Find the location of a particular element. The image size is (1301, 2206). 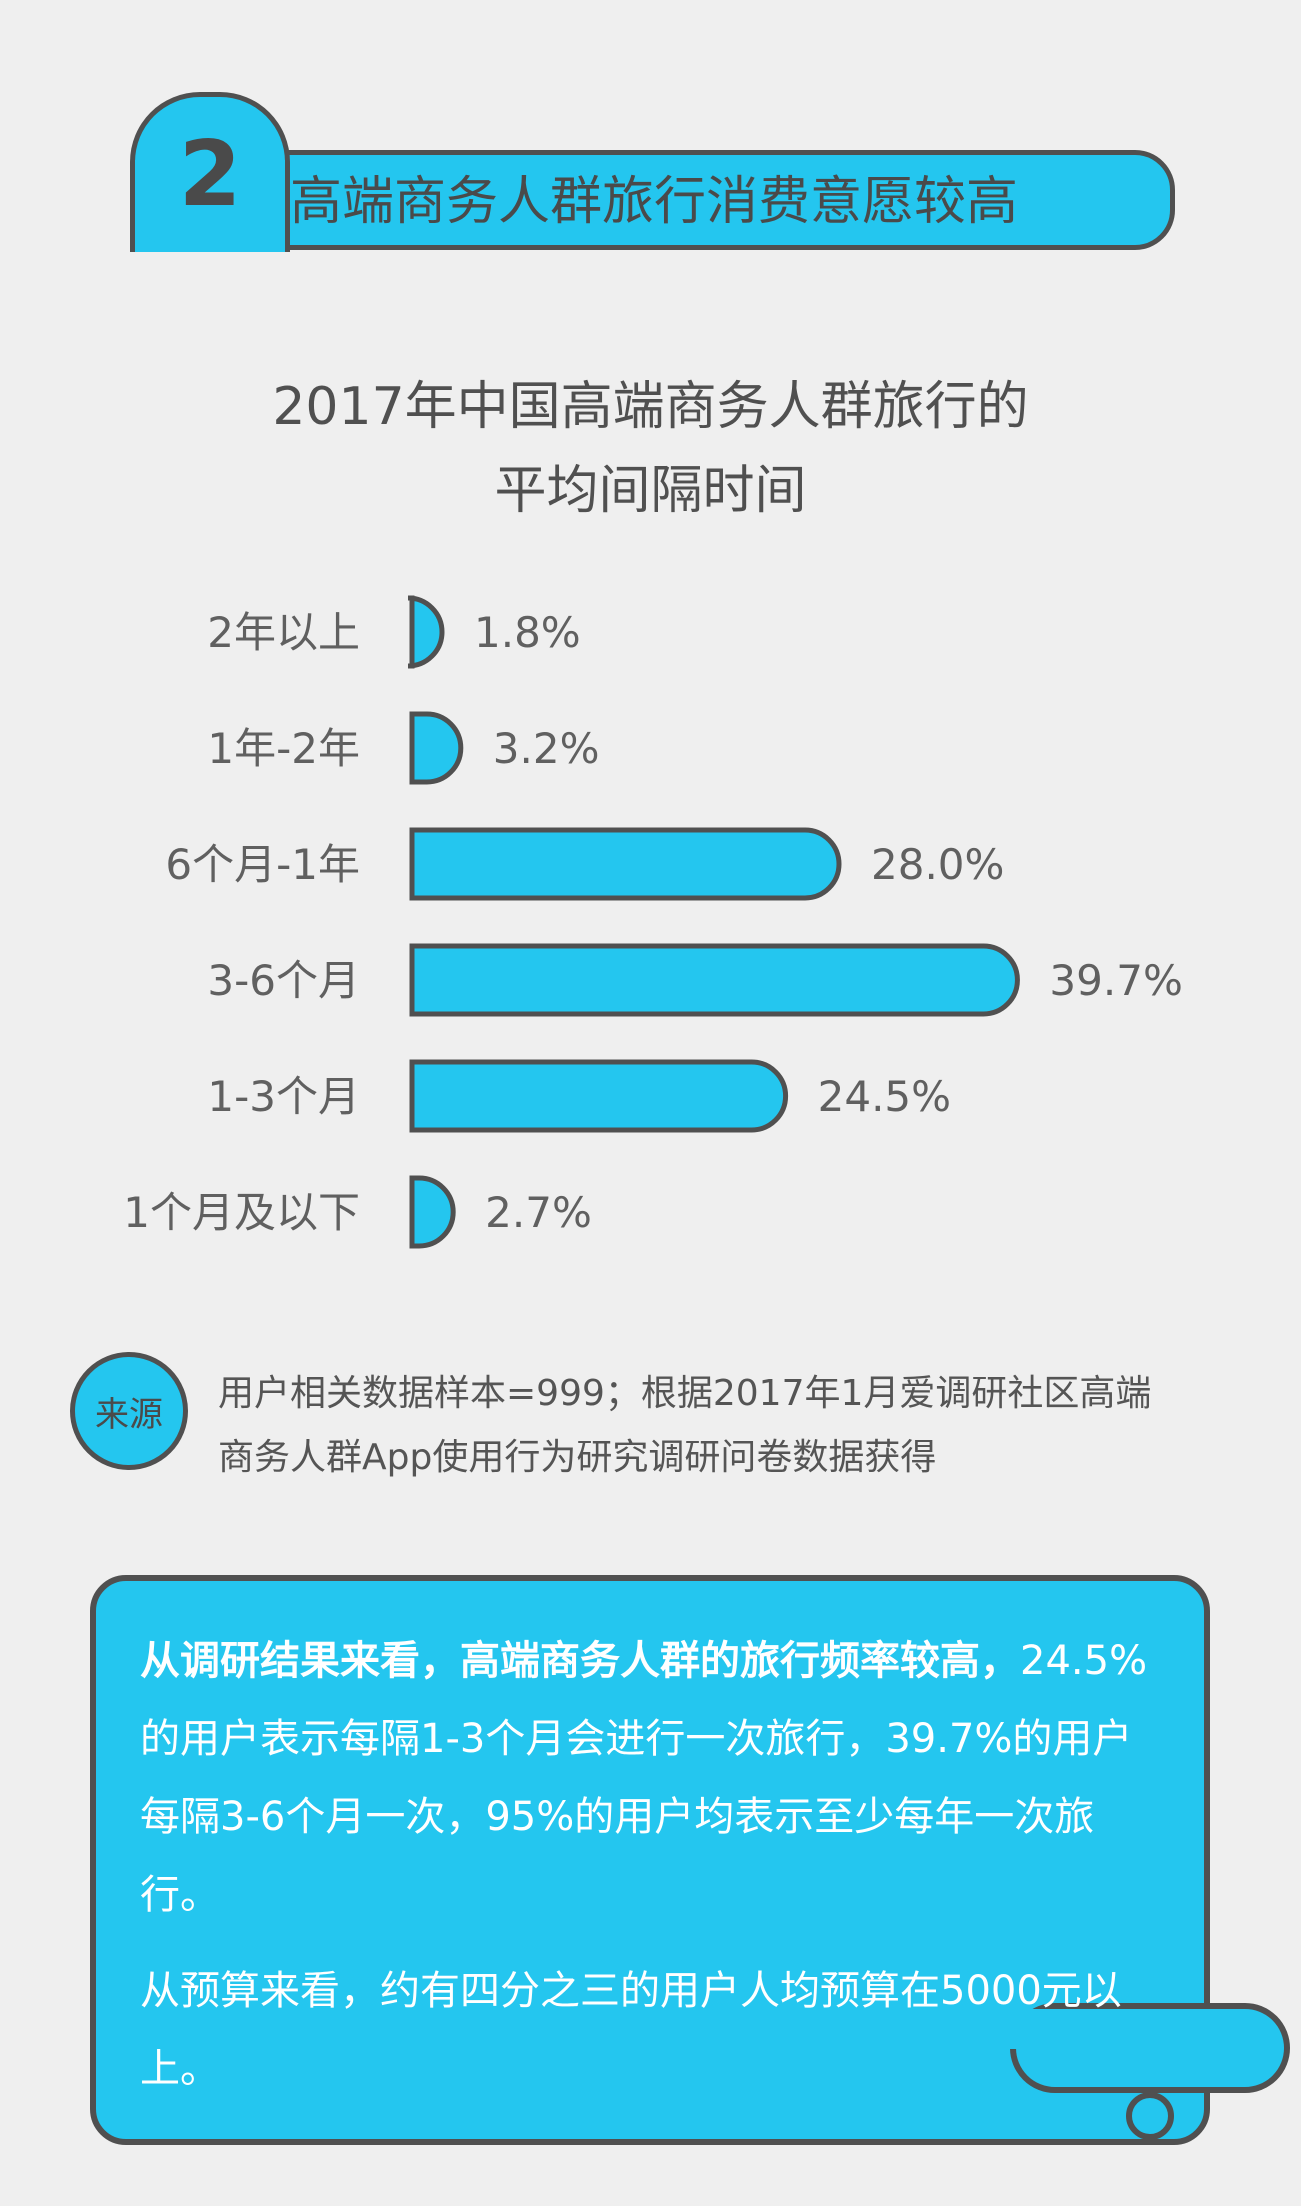

value-label-3: 39.7% is located at coordinates (1115, 980).